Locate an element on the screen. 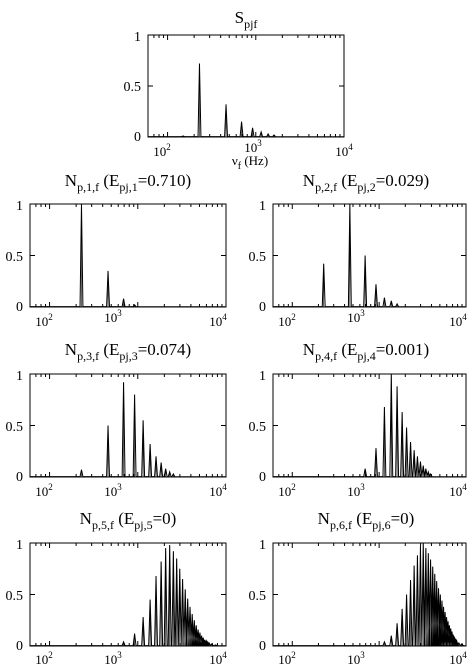 This screenshot has width=474, height=665. x-axis-label: νf (Hz) is located at coordinates (250, 162).